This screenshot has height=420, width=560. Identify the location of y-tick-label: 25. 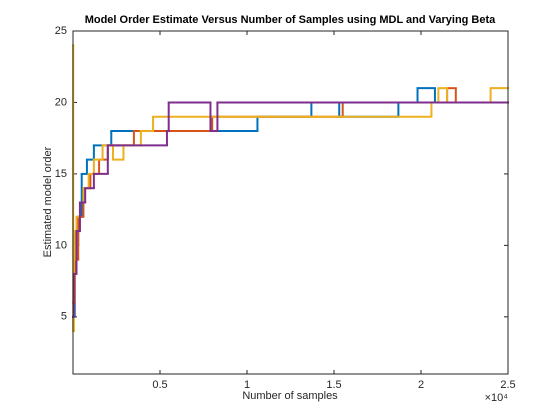
(61, 31).